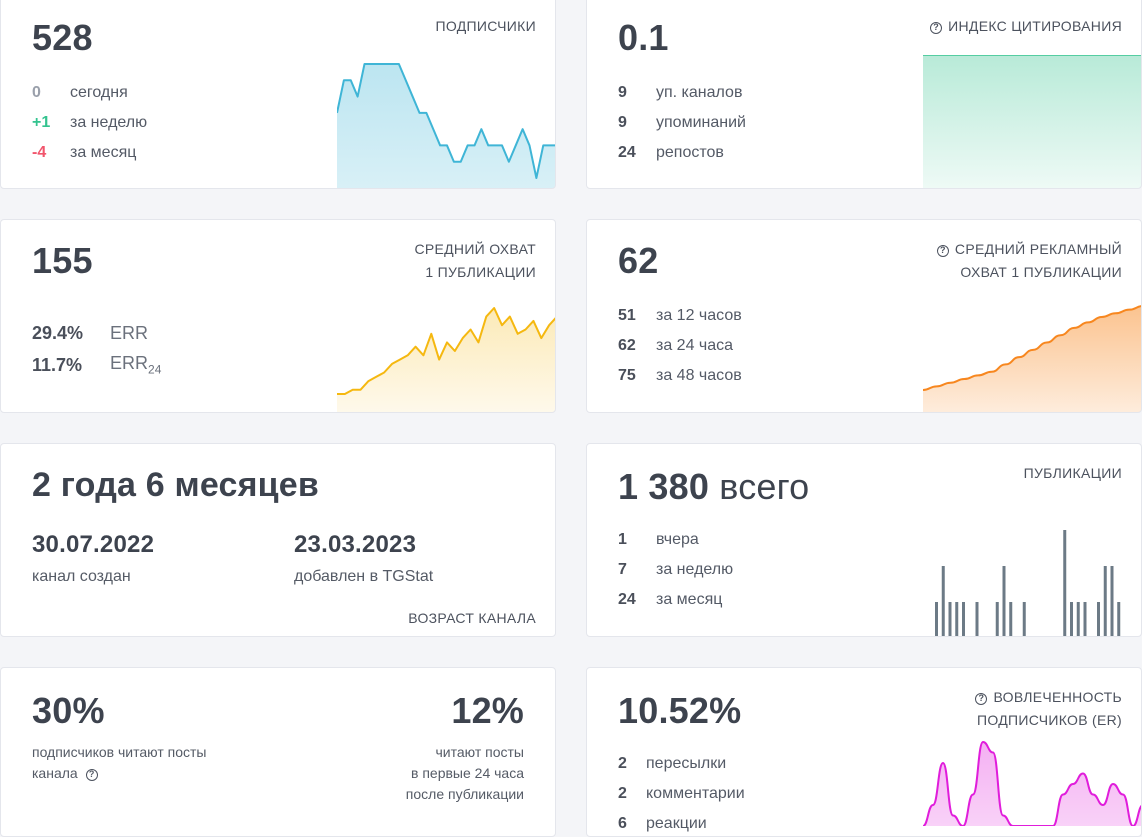 Image resolution: width=1142 pixels, height=837 pixels. Describe the element at coordinates (672, 763) in the screenshot. I see `stat-row: 2 пересылки` at that location.